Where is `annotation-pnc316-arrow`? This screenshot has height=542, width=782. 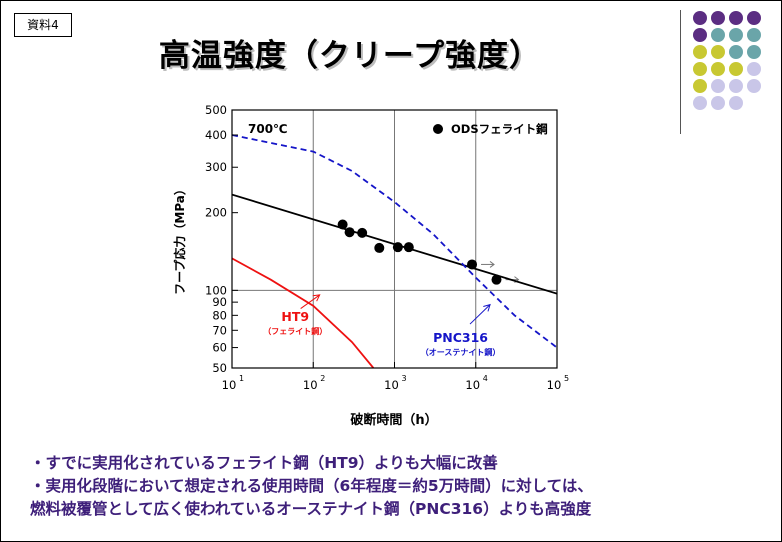 annotation-pnc316-arrow is located at coordinates (480, 314).